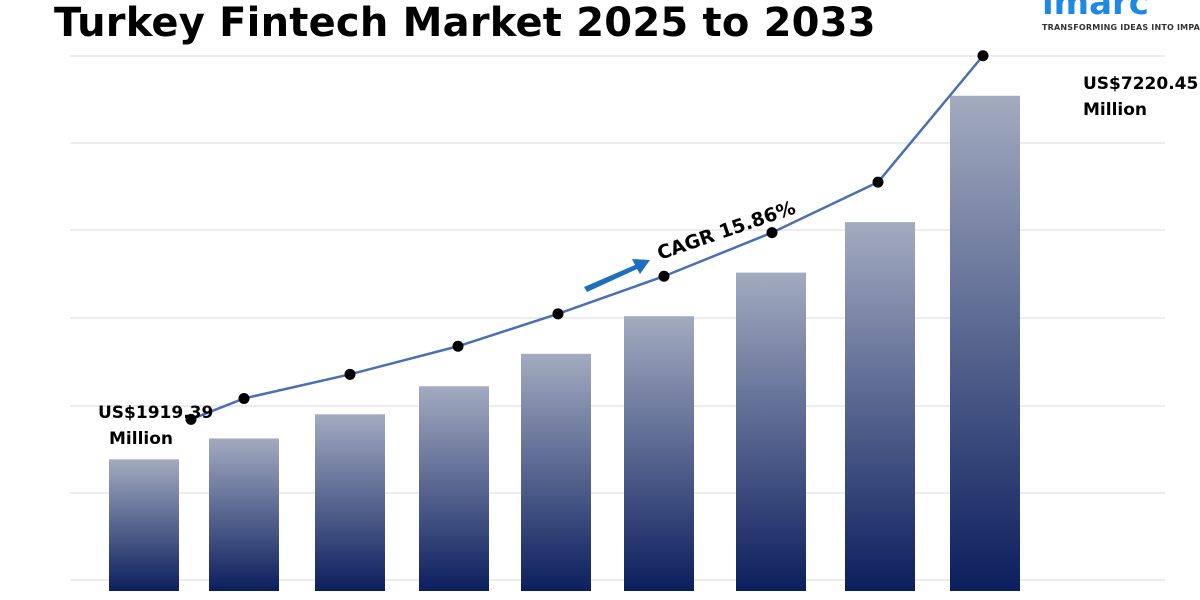  What do you see at coordinates (458, 346) in the screenshot?
I see `line-point-2028` at bounding box center [458, 346].